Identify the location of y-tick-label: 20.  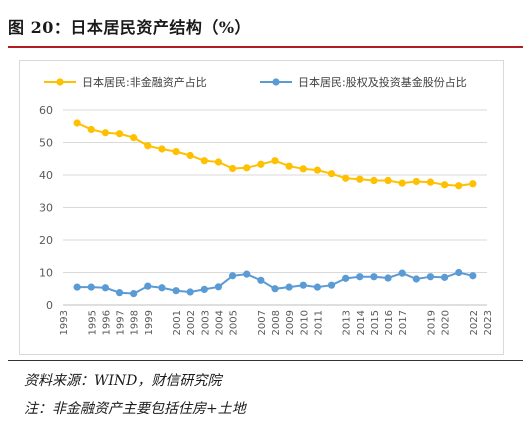
(46, 240).